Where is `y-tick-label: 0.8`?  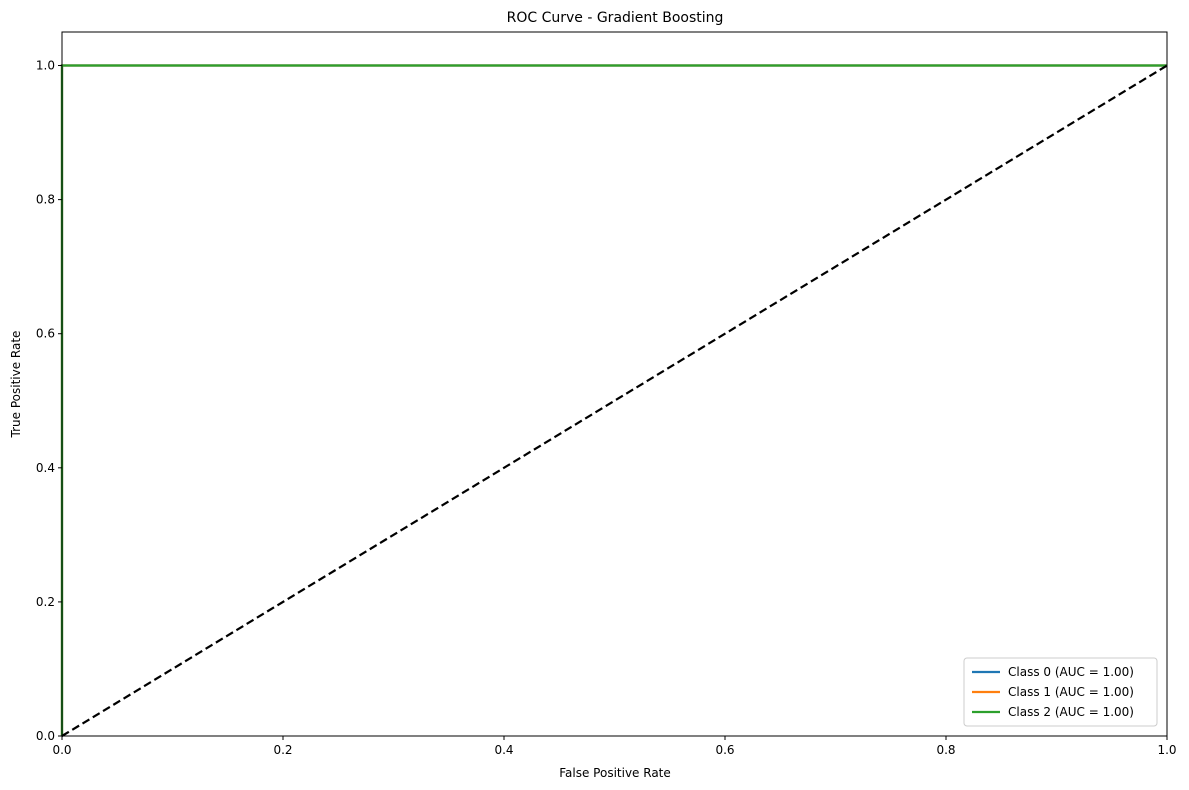
y-tick-label: 0.8 is located at coordinates (45, 200).